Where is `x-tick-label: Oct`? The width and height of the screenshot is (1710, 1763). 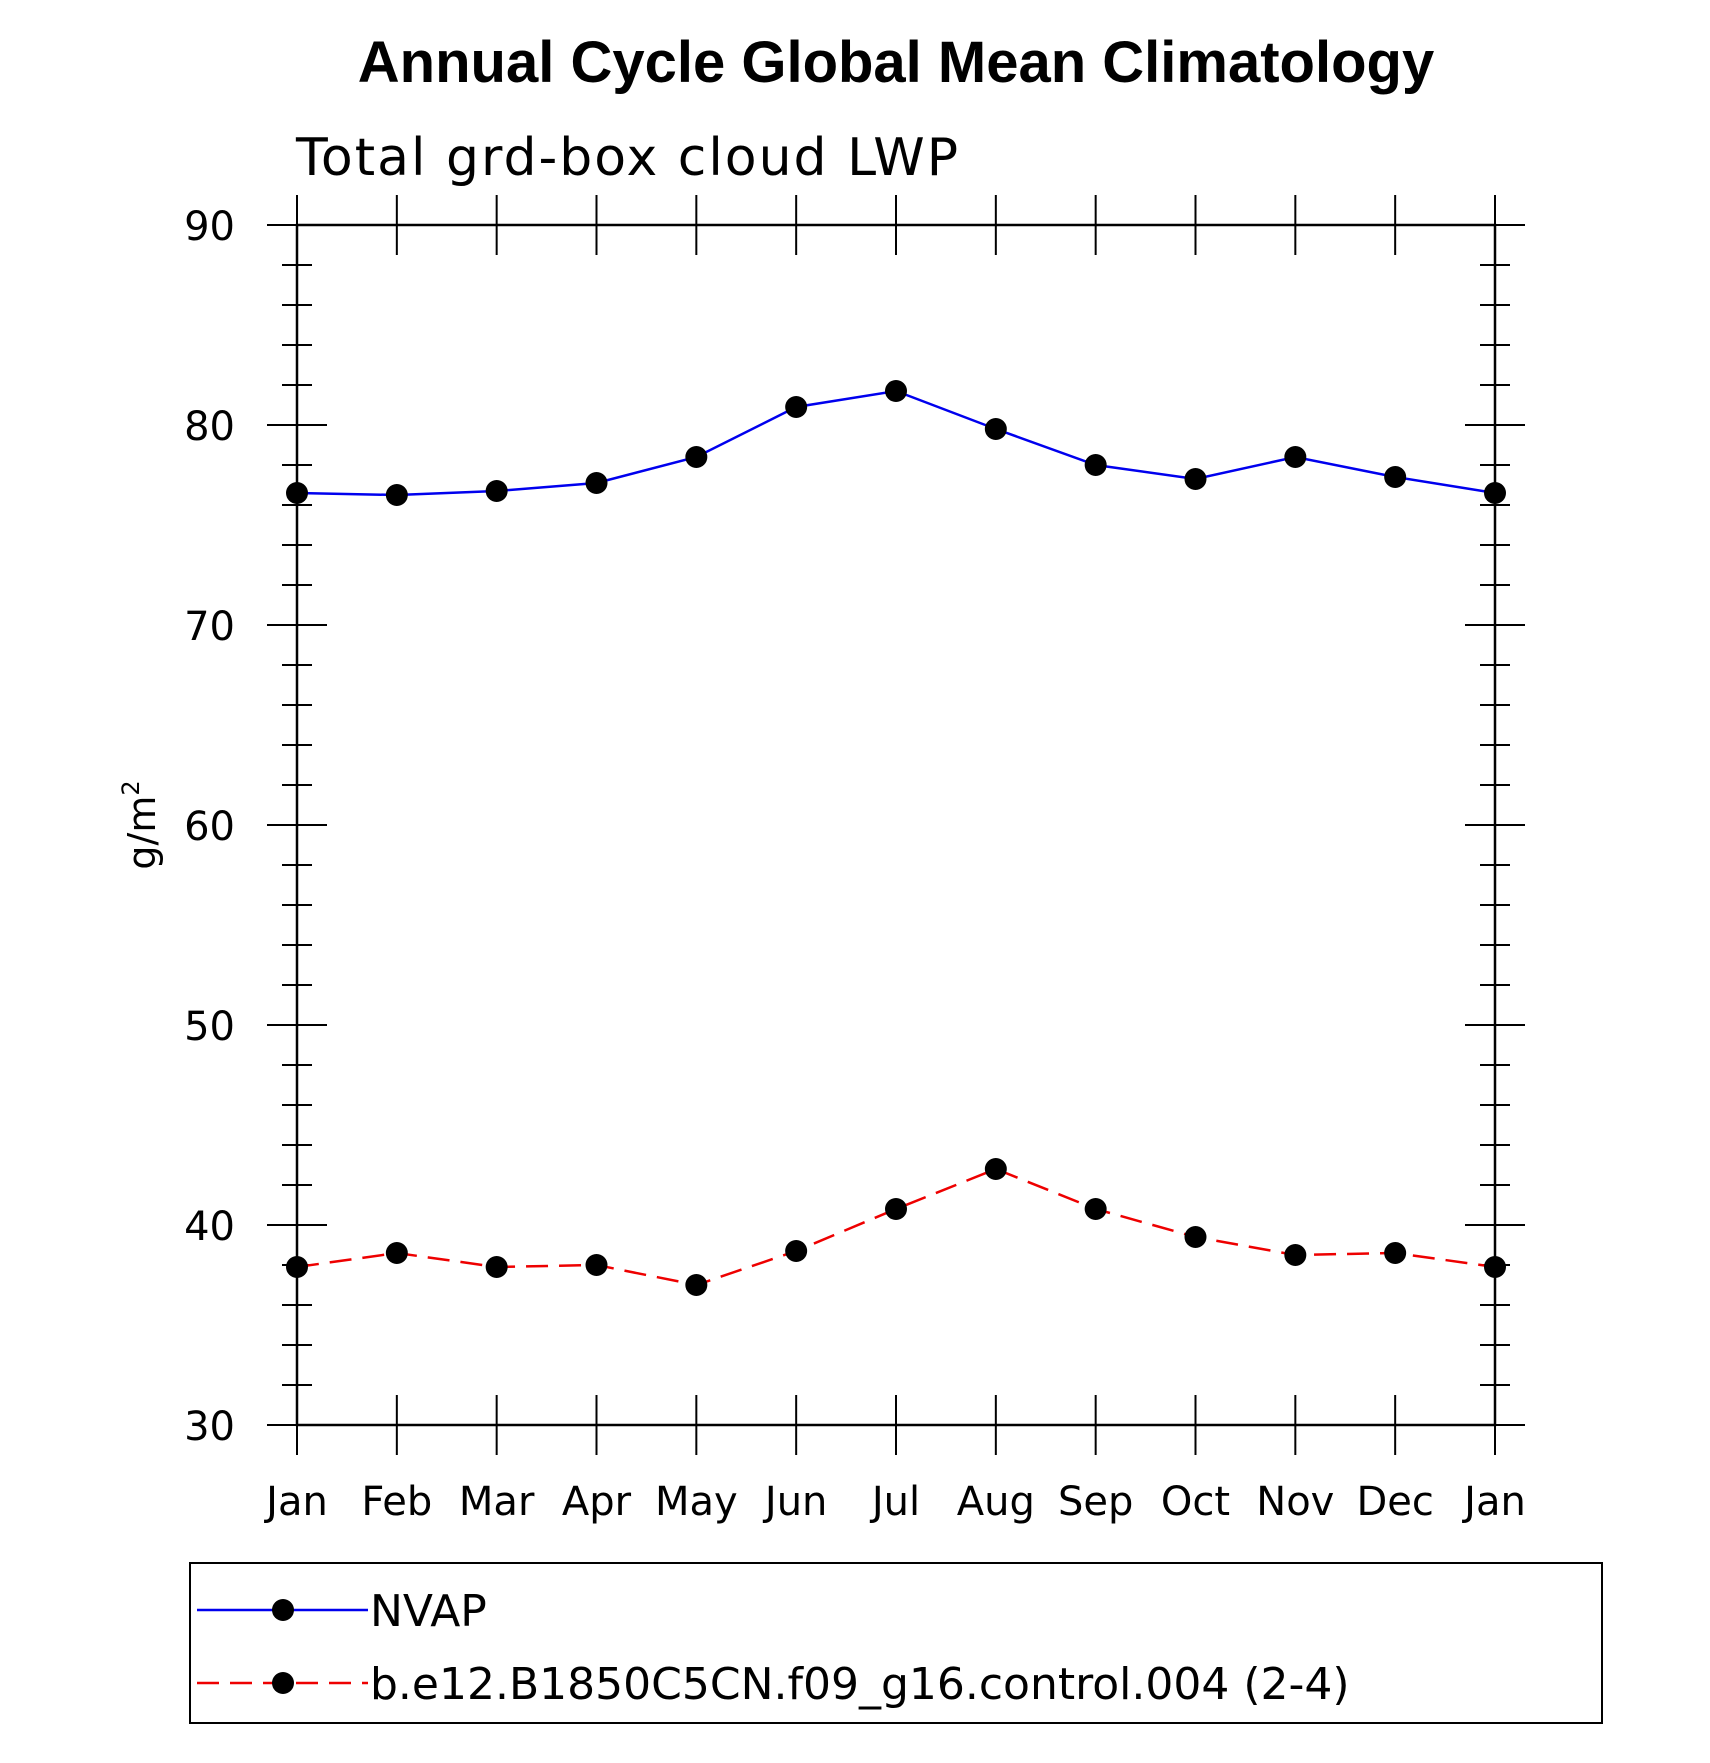 x-tick-label: Oct is located at coordinates (1195, 1502).